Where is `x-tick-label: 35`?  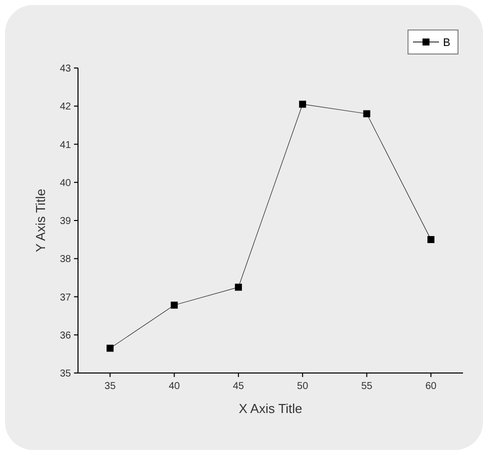
x-tick-label: 35 is located at coordinates (110, 386).